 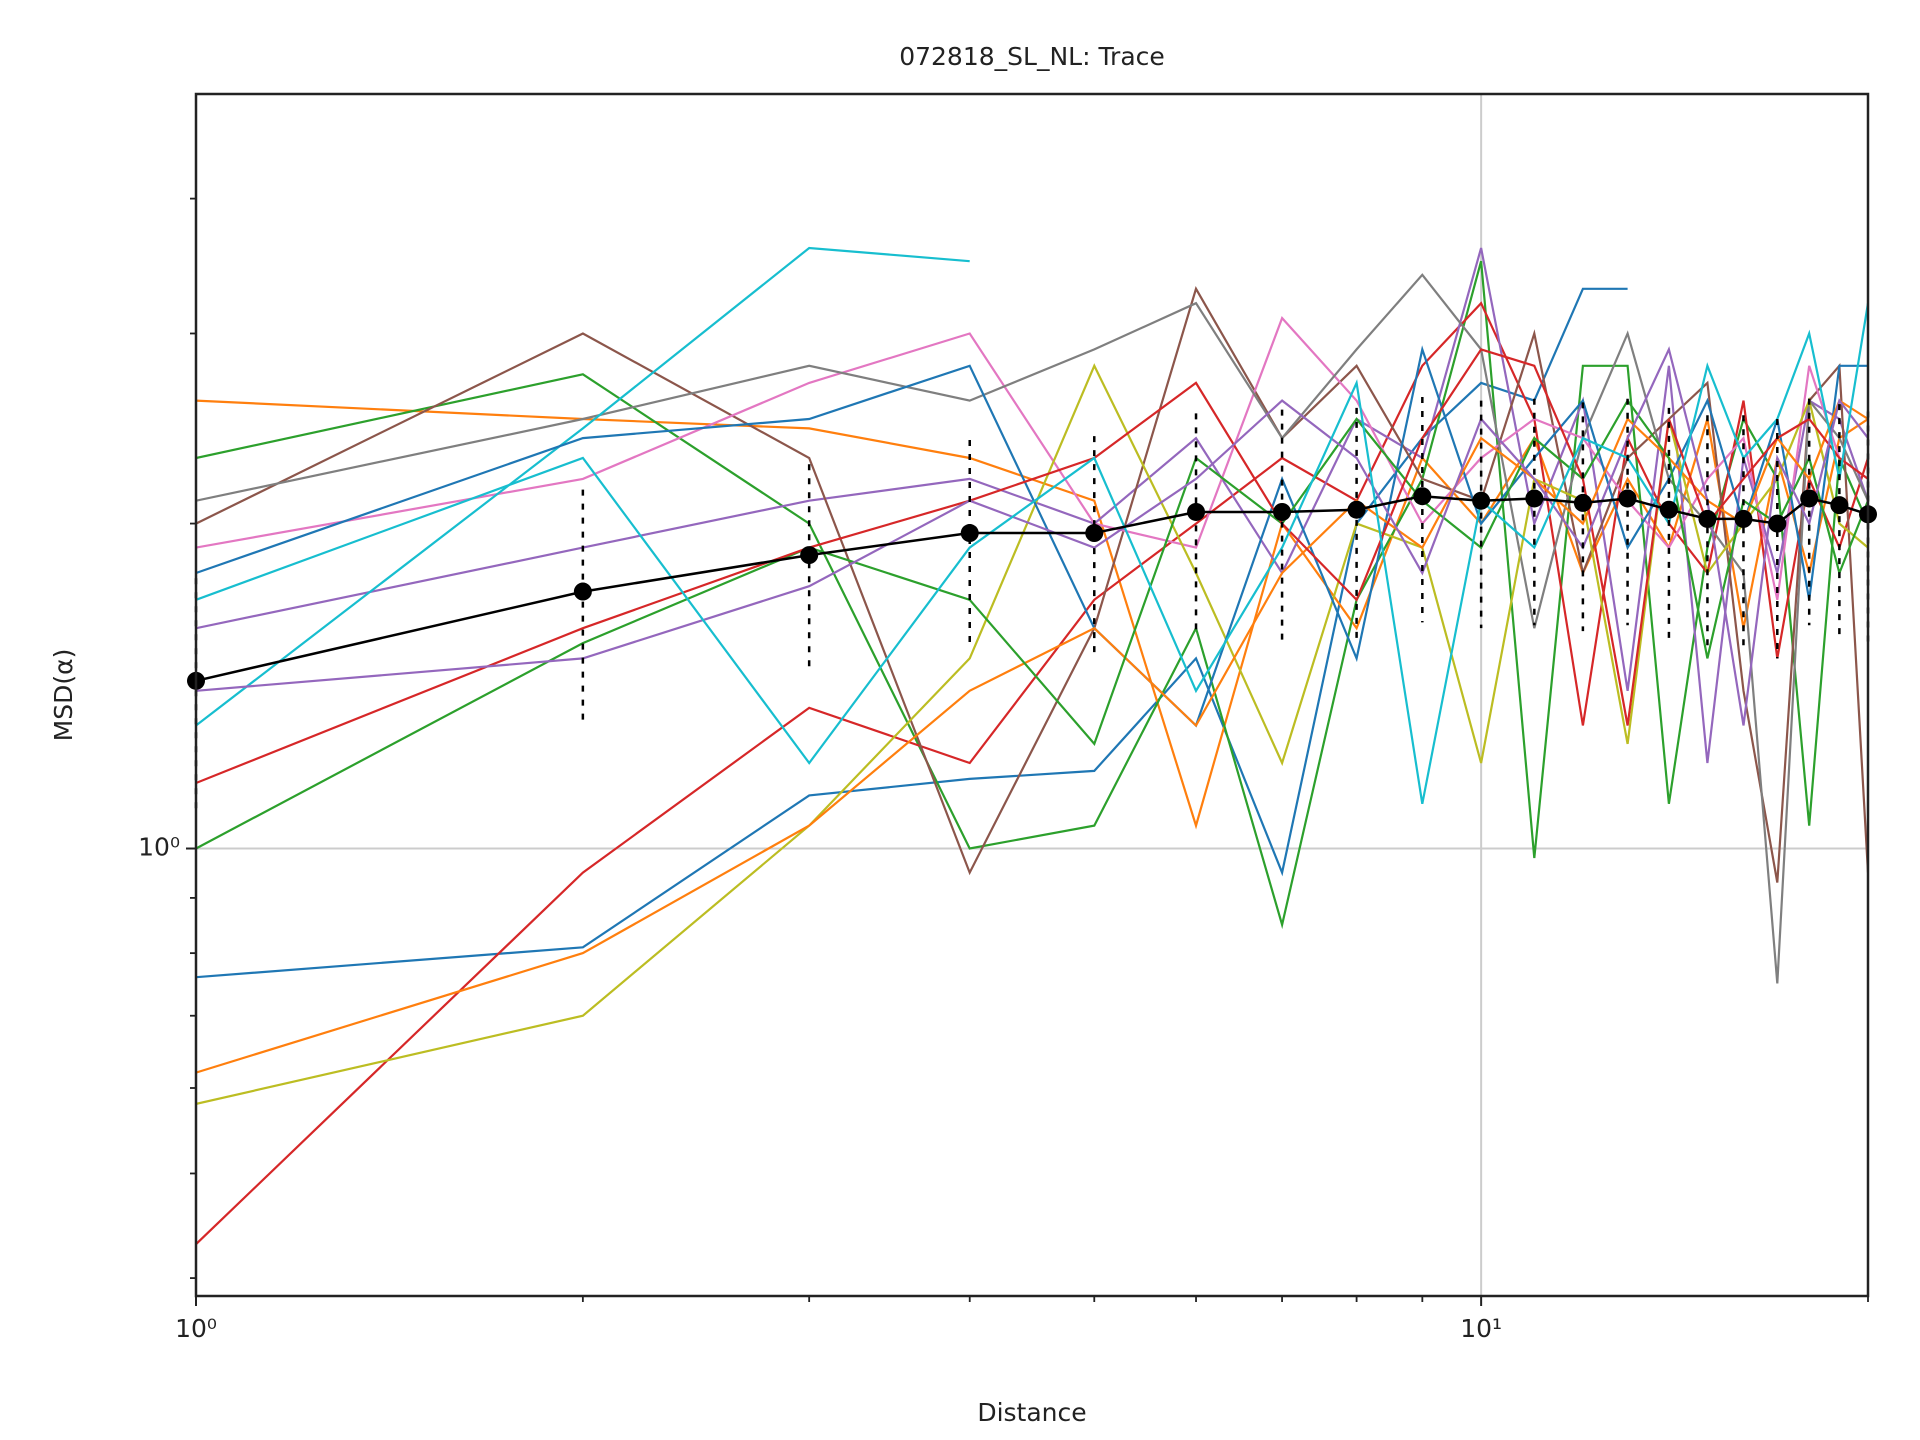 What do you see at coordinates (196, 1328) in the screenshot?
I see `x-tick-label: 10⁰` at bounding box center [196, 1328].